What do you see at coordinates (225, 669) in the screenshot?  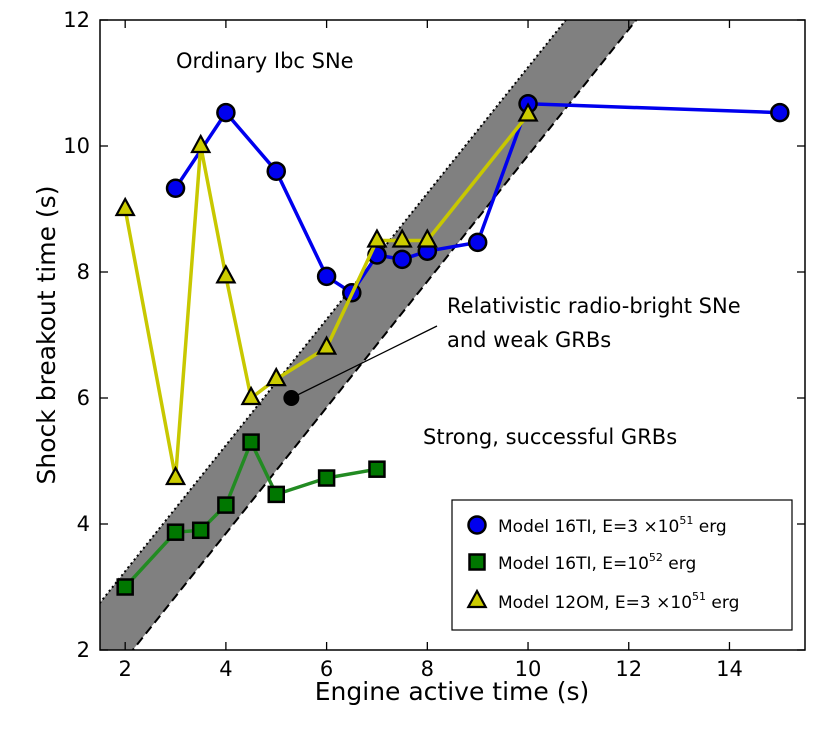 I see `x-tick-label: 4` at bounding box center [225, 669].